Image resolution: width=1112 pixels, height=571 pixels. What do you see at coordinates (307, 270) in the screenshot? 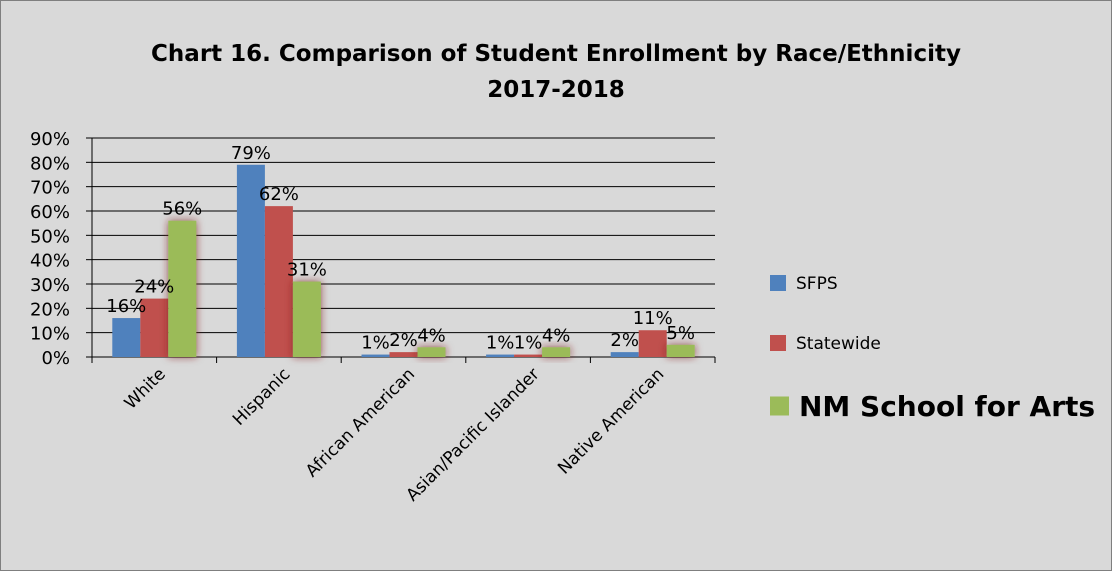
I see `data-label: 31%` at bounding box center [307, 270].